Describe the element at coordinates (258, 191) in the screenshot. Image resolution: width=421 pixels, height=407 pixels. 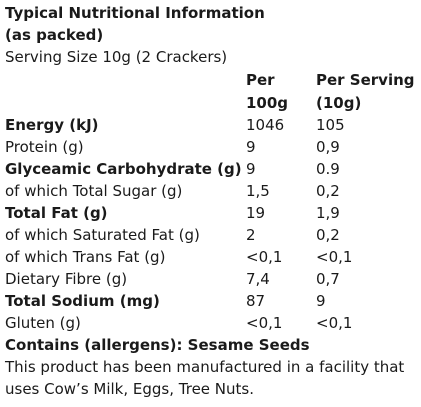
I see `row-value-per-100g: 1,5` at that location.